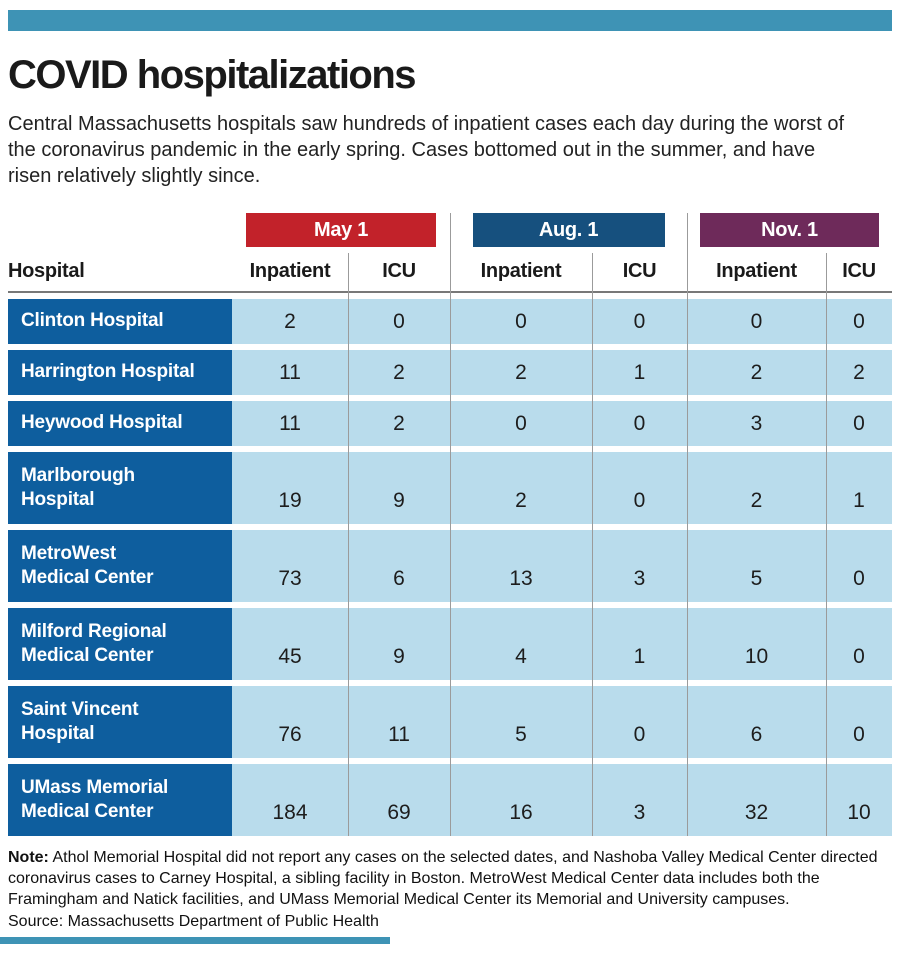 The image size is (900, 957). What do you see at coordinates (290, 800) in the screenshot?
I see `value-cell: 184` at bounding box center [290, 800].